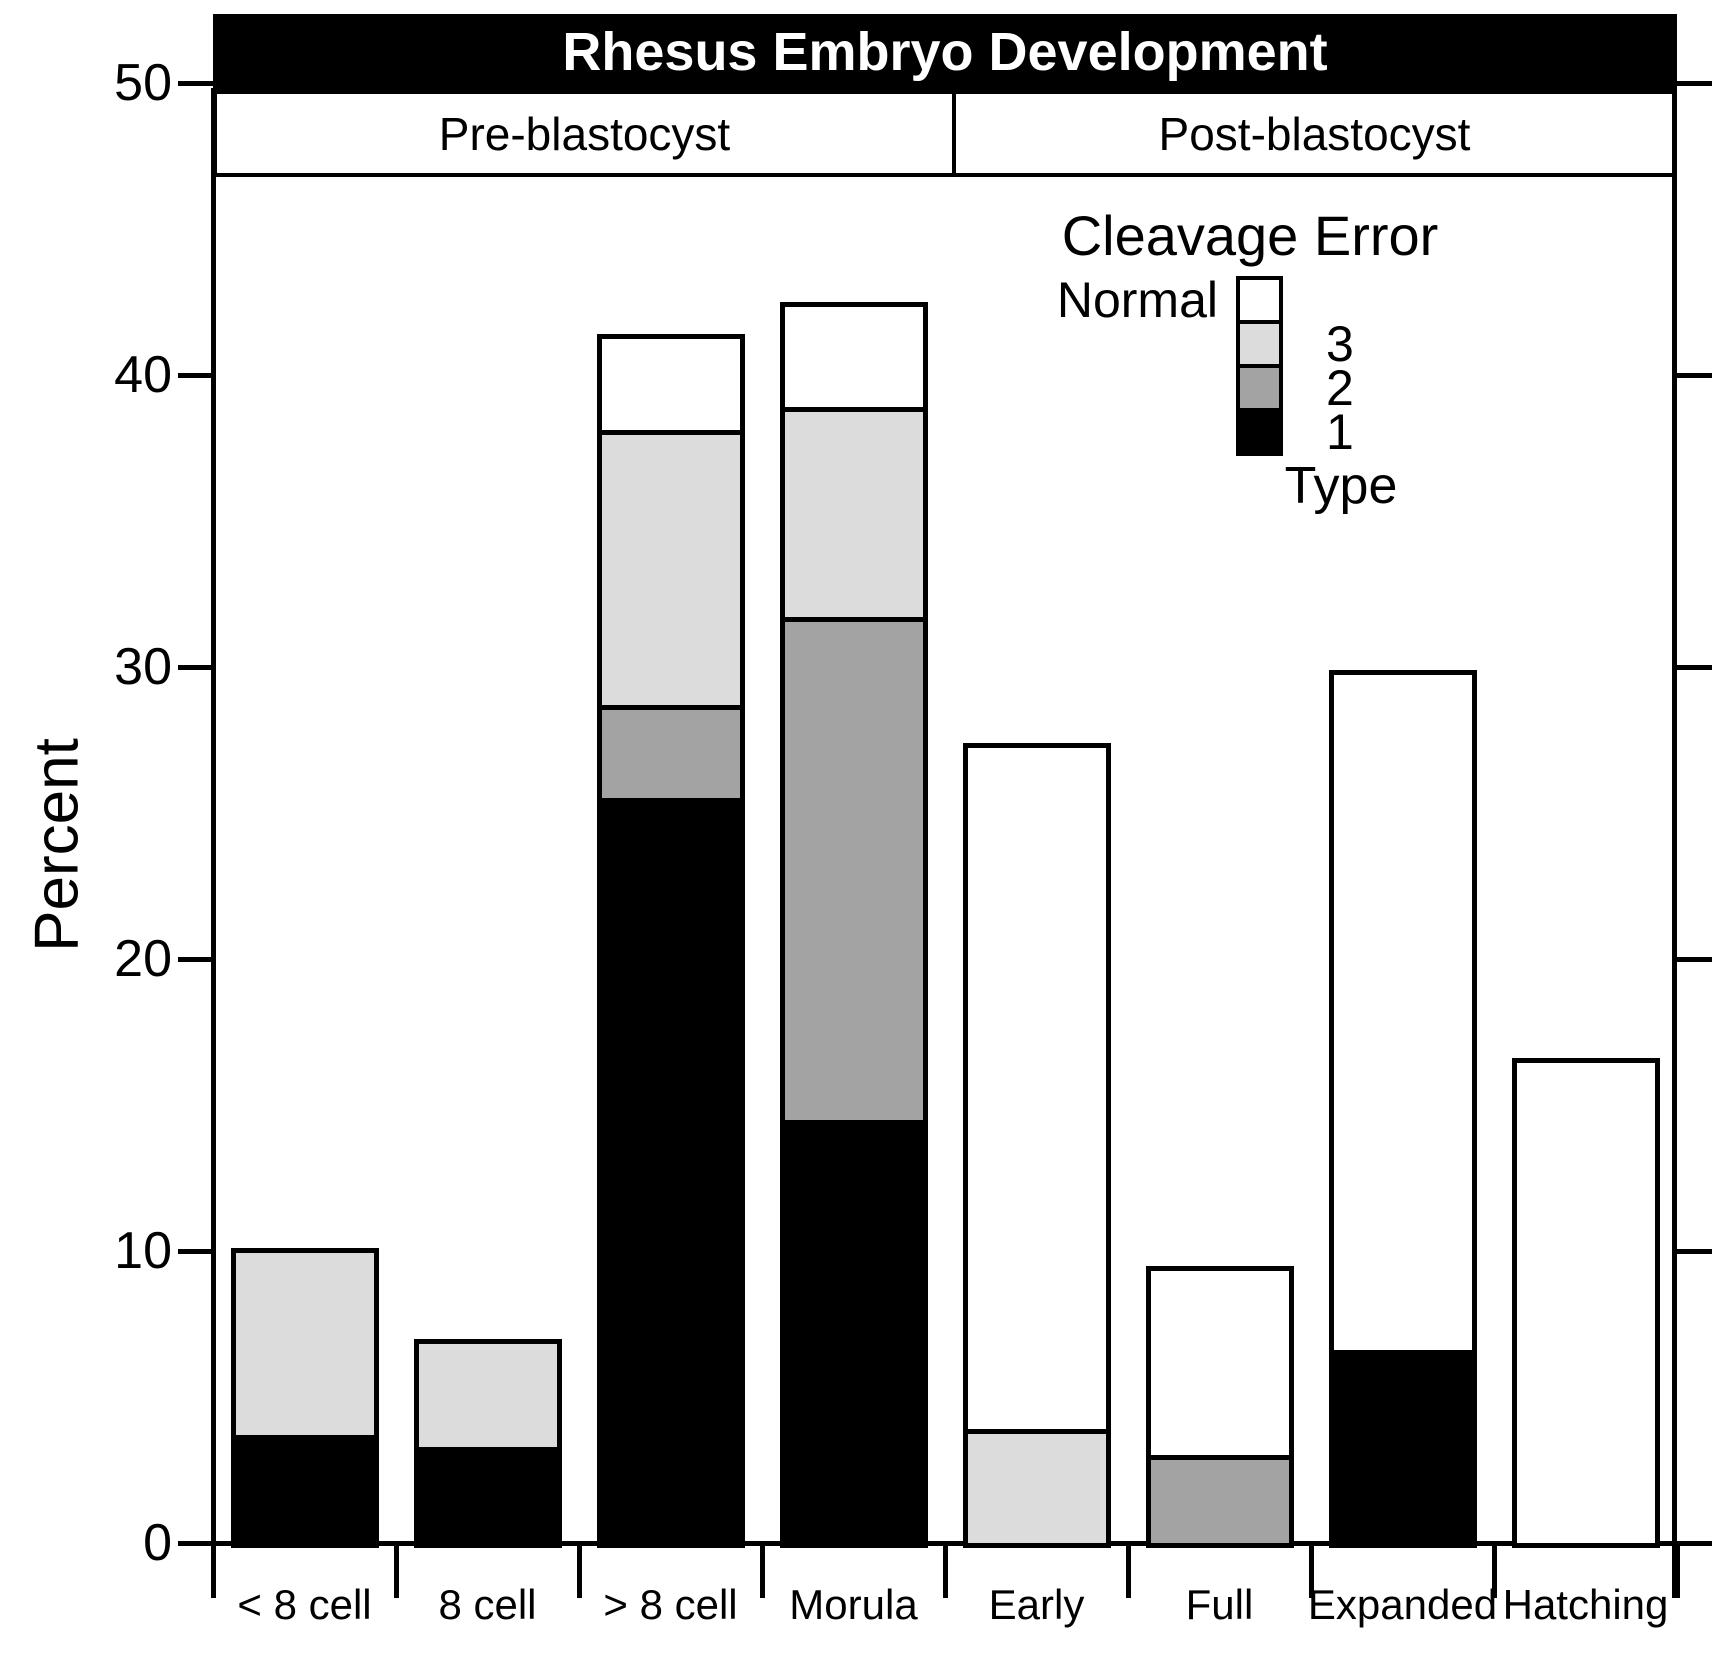  Describe the element at coordinates (1340, 432) in the screenshot. I see `legend-label-1: 1` at that location.